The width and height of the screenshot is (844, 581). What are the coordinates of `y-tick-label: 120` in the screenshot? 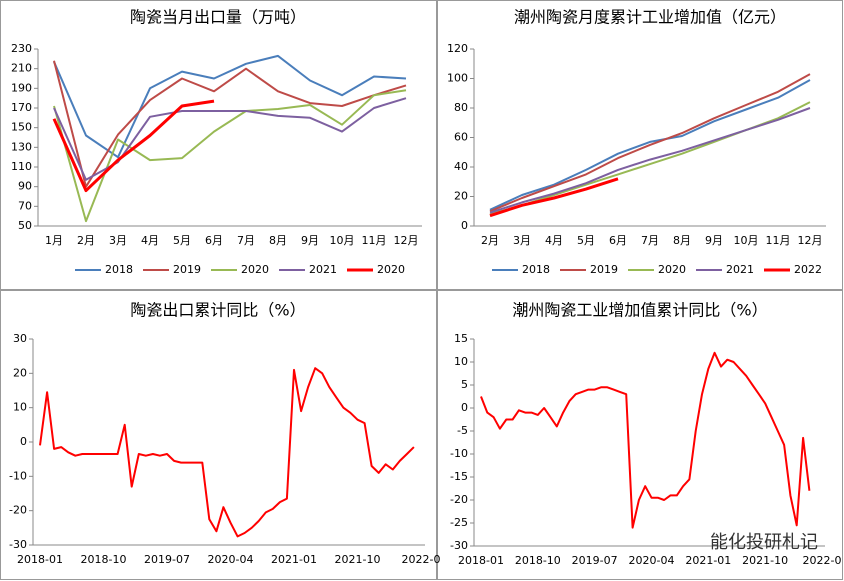 It's located at (457, 48).